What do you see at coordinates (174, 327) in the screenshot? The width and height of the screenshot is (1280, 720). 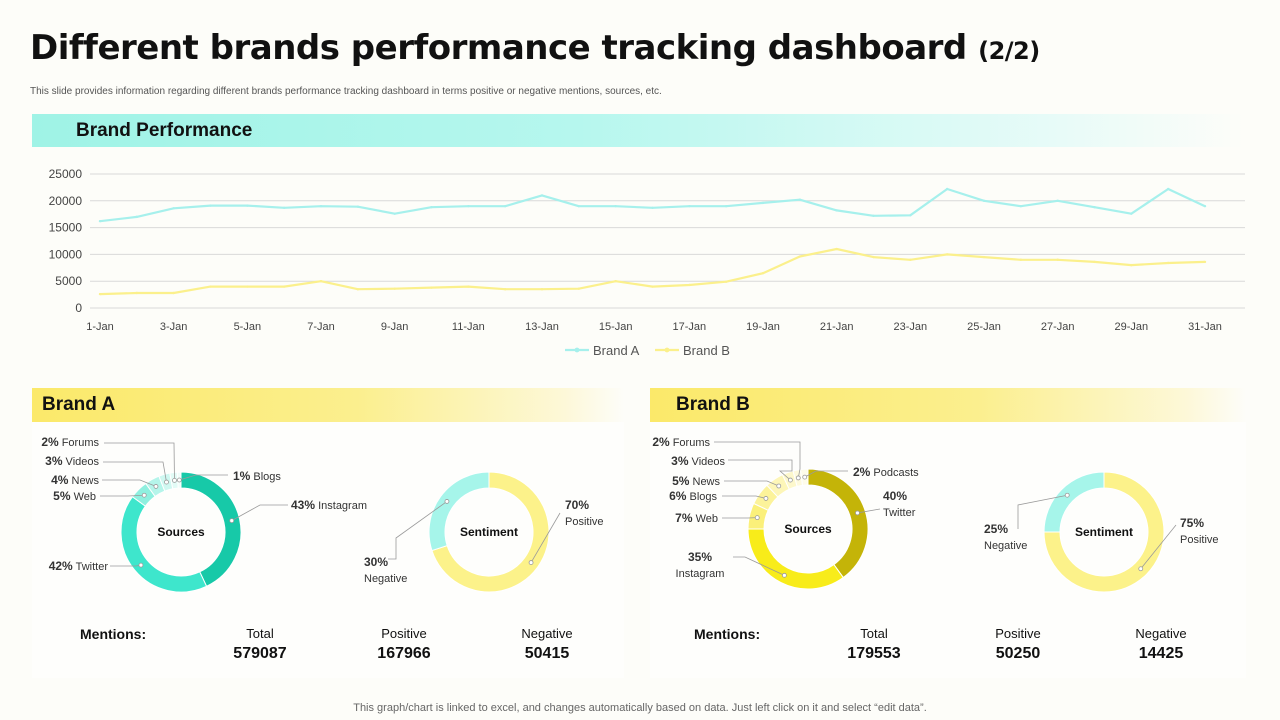 I see `x-tick-label: 3-Jan` at bounding box center [174, 327].